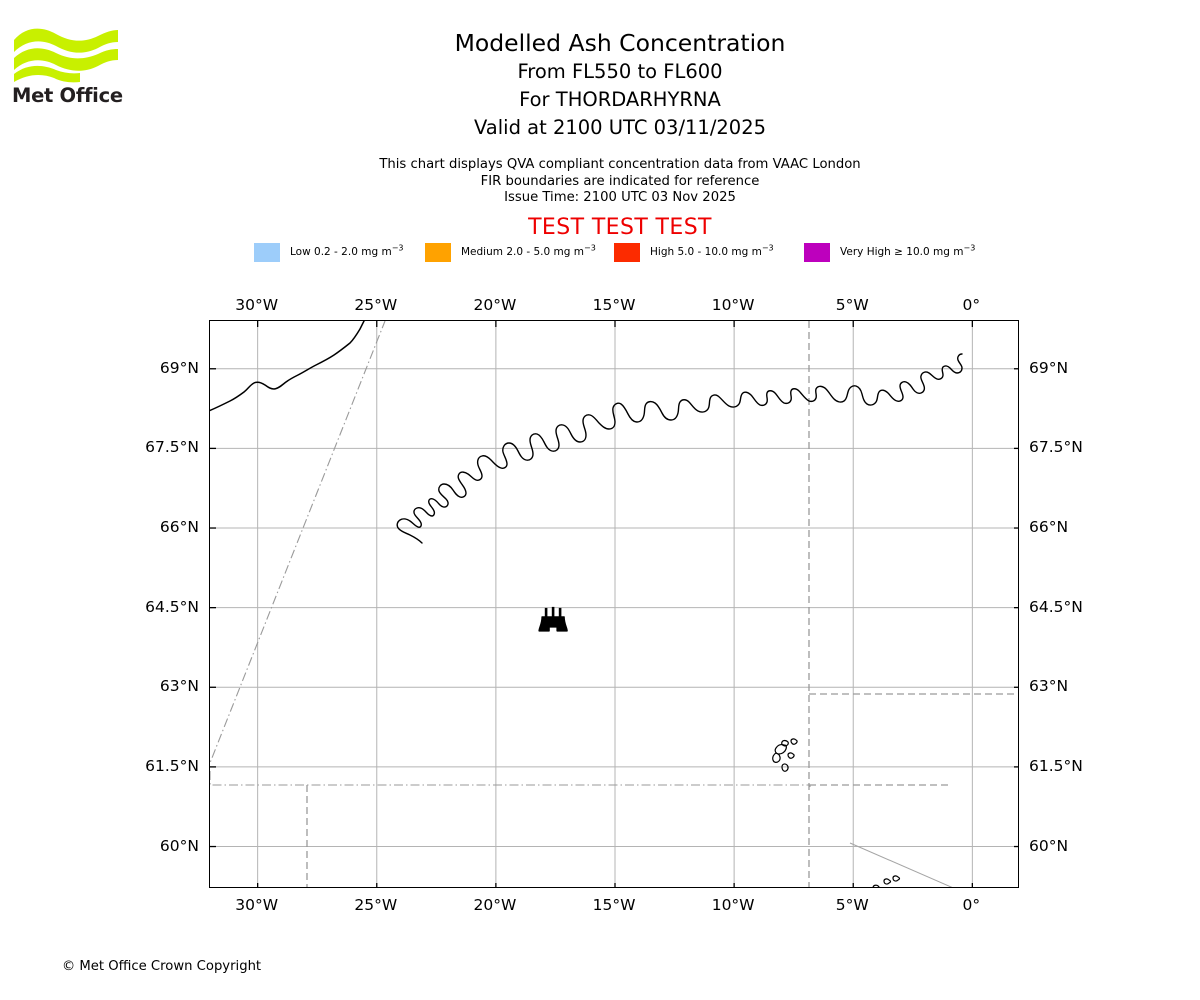  Describe the element at coordinates (620, 71) in the screenshot. I see `title-flight-levels: From FL550 to FL600` at that location.